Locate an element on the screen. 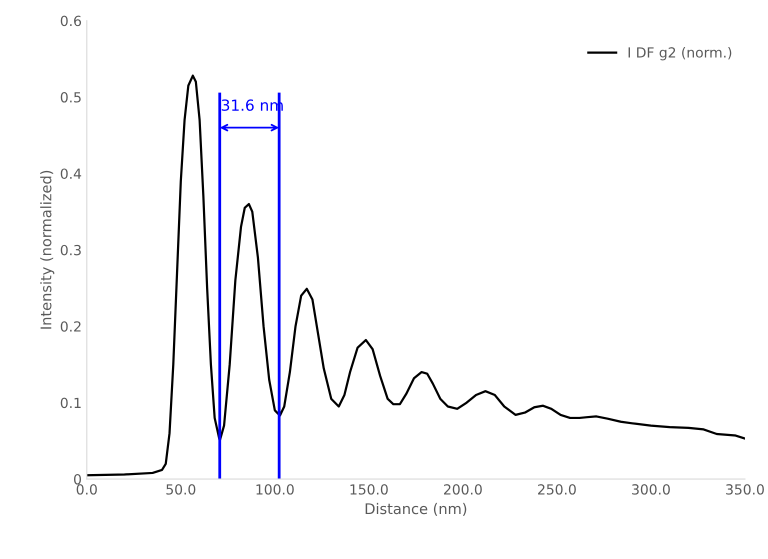 The width and height of the screenshot is (768, 559). y-tick-label: 0.4 is located at coordinates (71, 173).